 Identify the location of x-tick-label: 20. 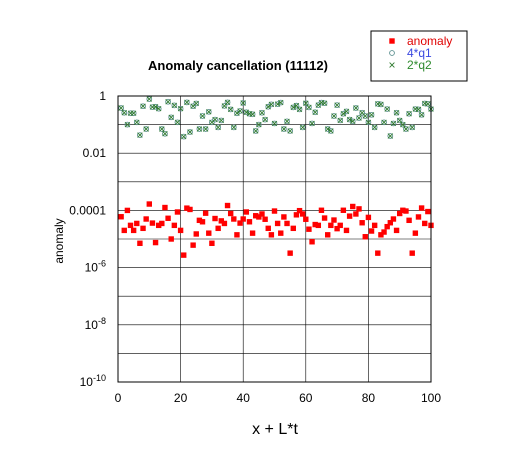
(181, 398).